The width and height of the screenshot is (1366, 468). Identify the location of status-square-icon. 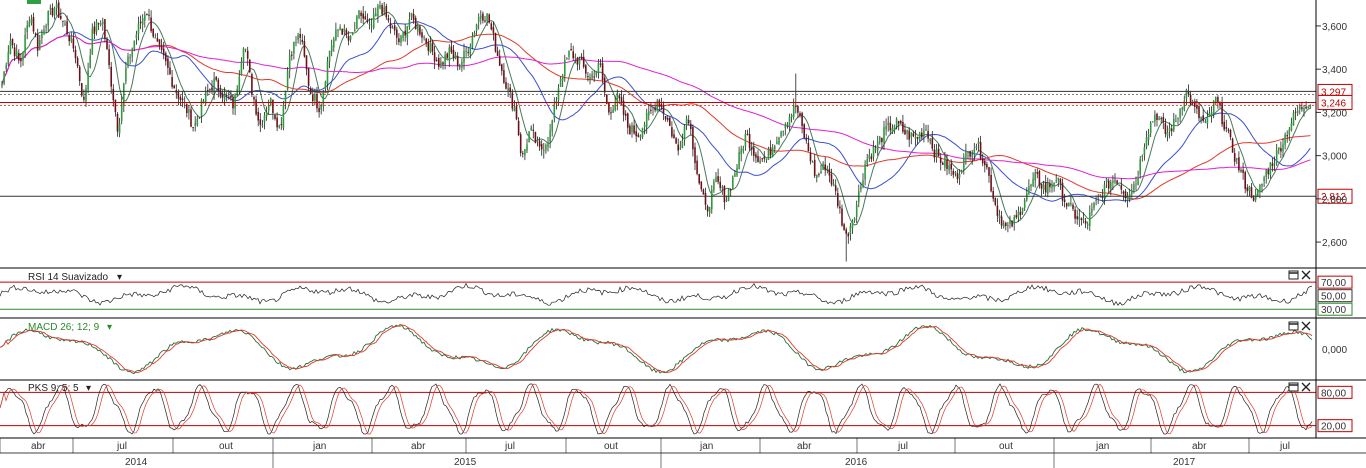
(34, 2).